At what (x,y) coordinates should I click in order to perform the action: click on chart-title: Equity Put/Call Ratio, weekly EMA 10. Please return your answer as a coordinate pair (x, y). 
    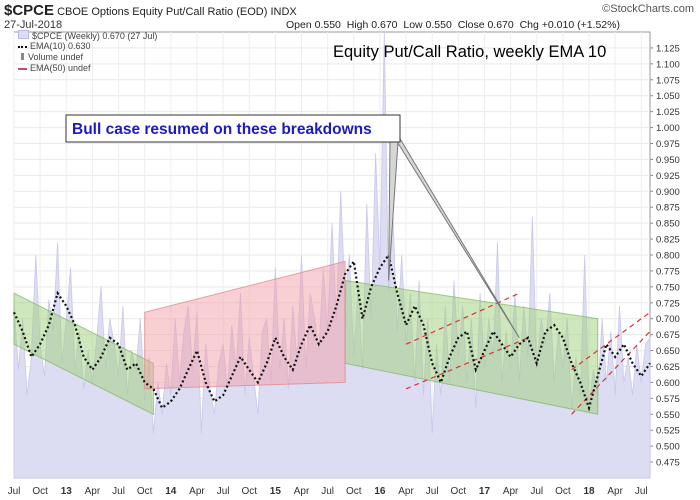
    Looking at the image, I should click on (469, 52).